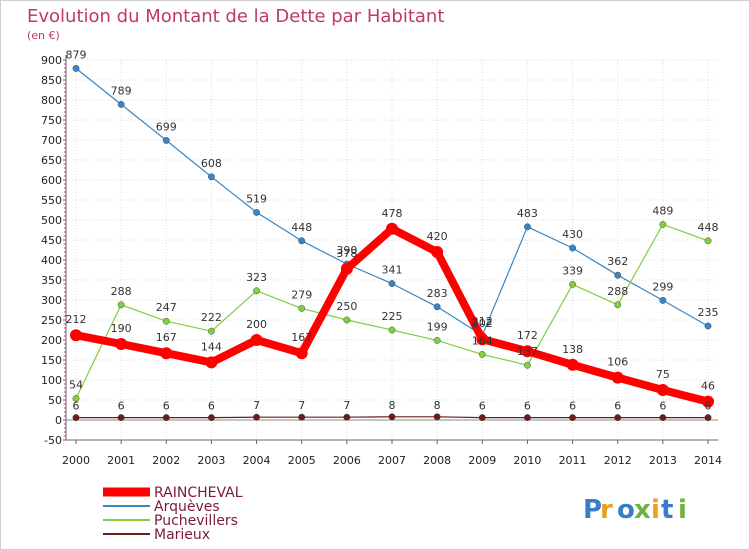 The width and height of the screenshot is (750, 550). Describe the element at coordinates (606, 510) in the screenshot. I see `logo-letter: r` at that location.